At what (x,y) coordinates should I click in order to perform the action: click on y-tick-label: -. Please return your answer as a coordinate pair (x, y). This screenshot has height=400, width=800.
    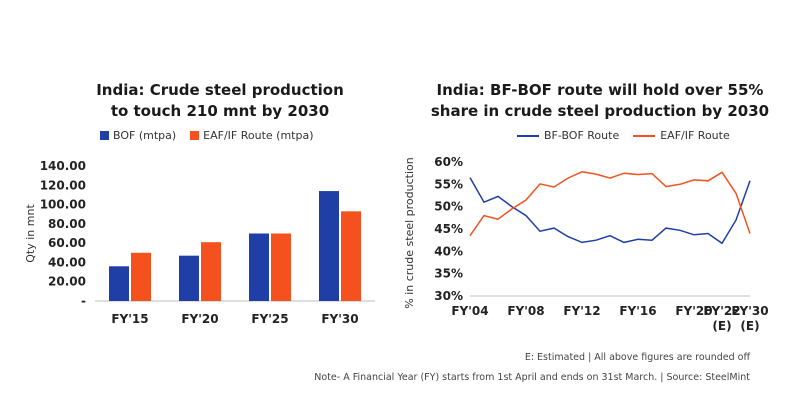
    Looking at the image, I should click on (83, 301).